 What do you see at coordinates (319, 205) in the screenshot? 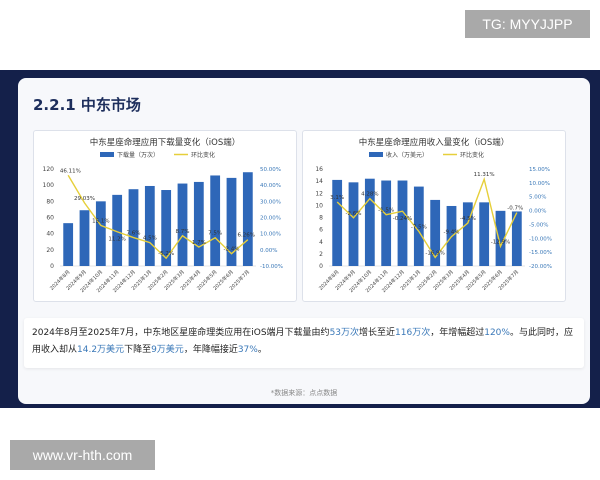
I see `y-tick-label: 10` at bounding box center [319, 205].